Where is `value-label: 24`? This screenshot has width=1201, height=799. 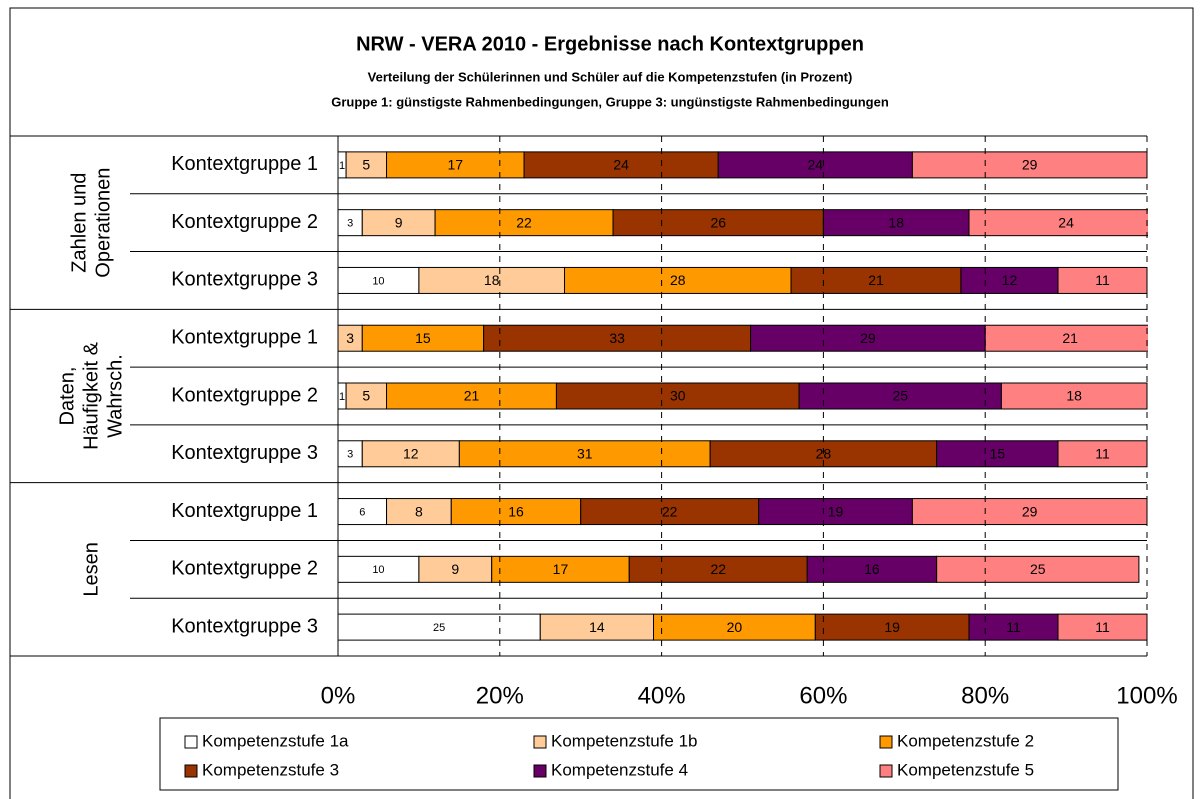 value-label: 24 is located at coordinates (621, 165).